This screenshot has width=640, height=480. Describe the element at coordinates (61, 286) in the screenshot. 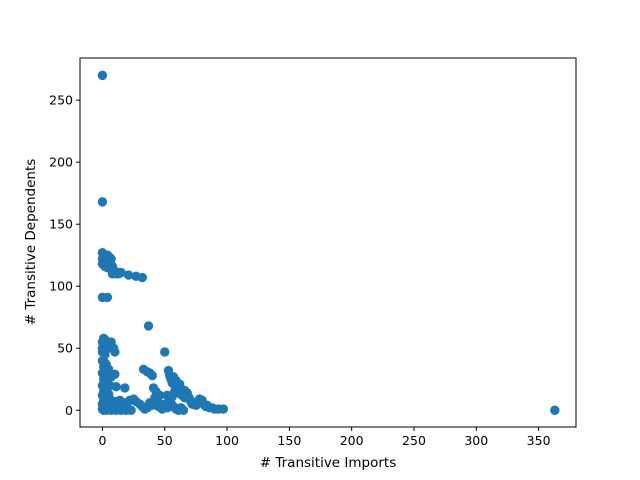

I see `y-tick-label: 100` at that location.